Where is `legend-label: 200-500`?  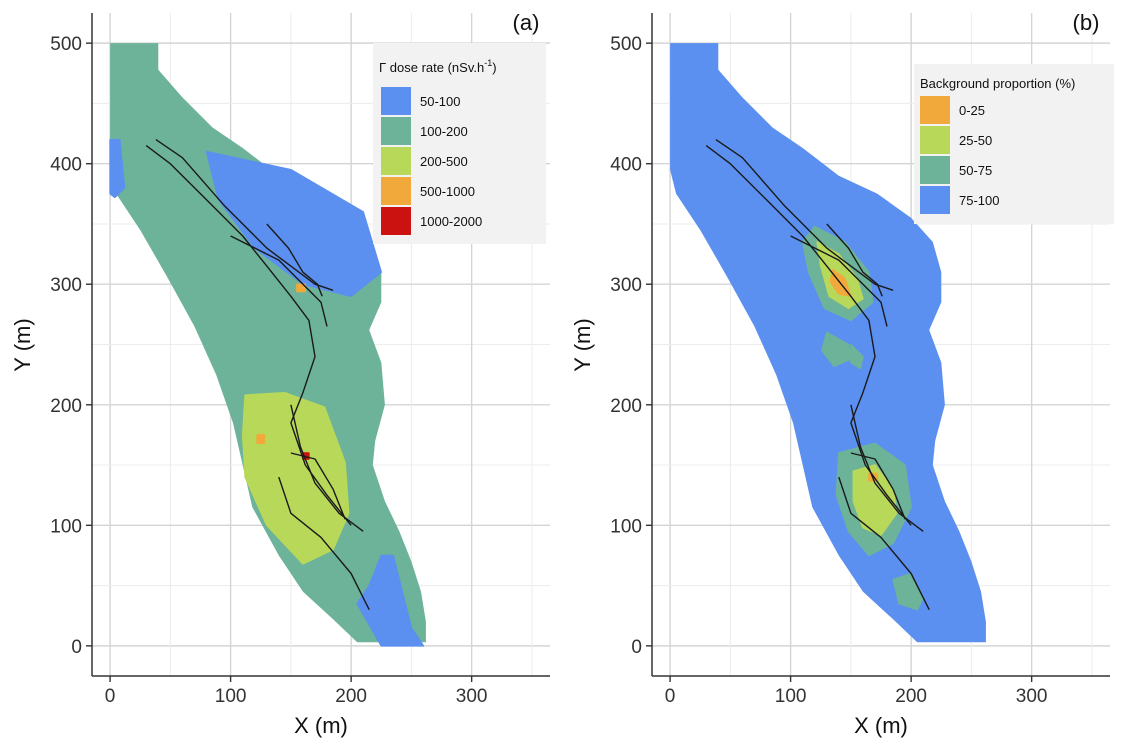
legend-label: 200-500 is located at coordinates (444, 161).